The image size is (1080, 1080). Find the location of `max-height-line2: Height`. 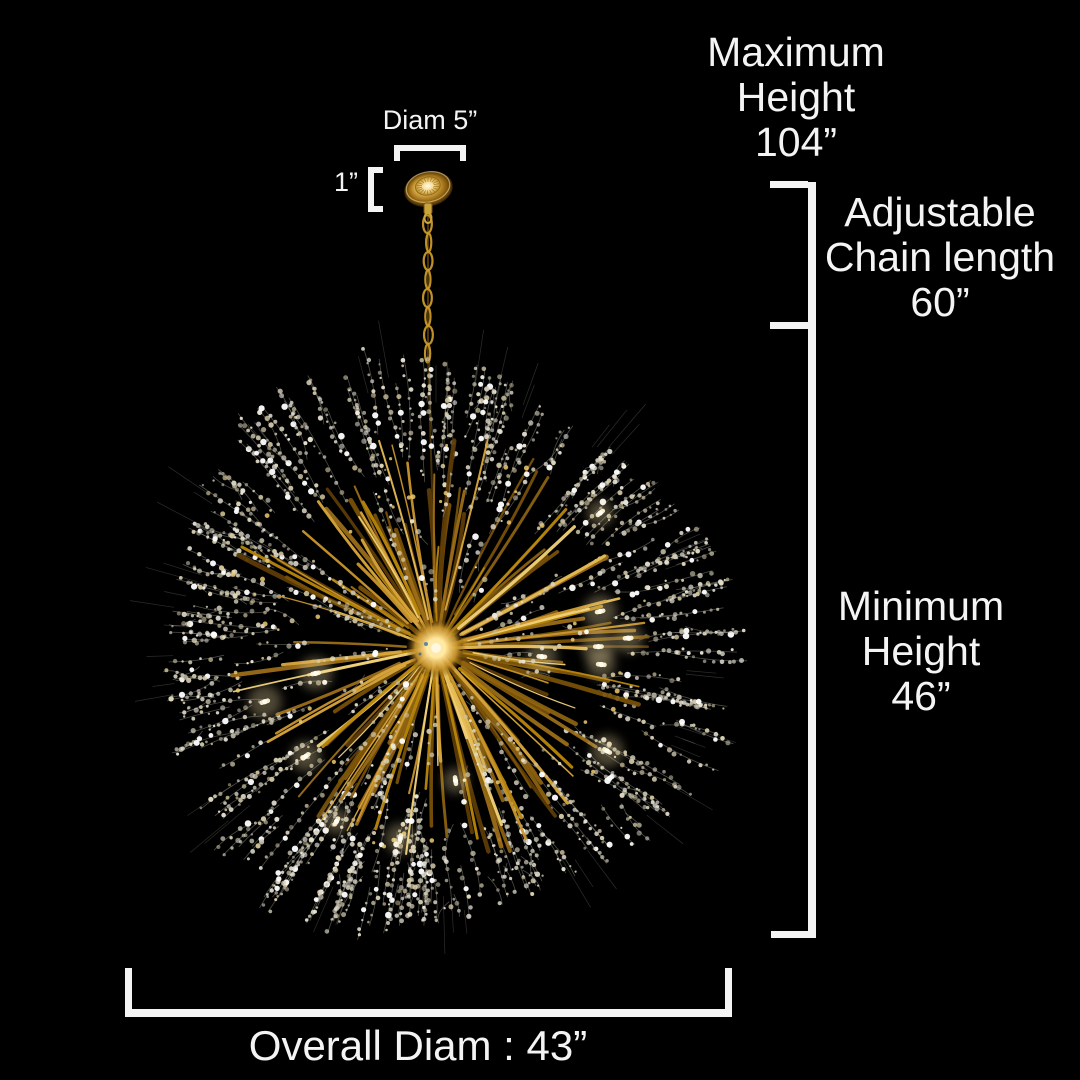

max-height-line2: Height is located at coordinates (796, 97).